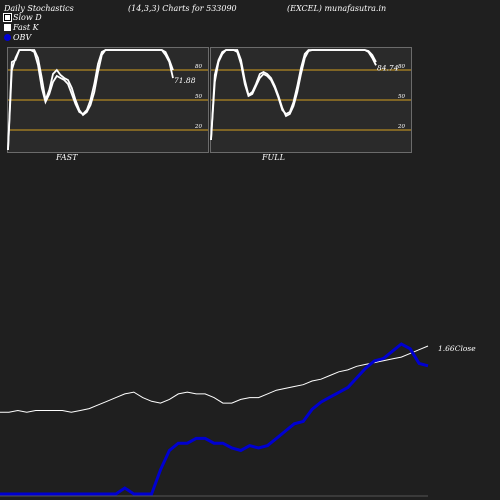 This screenshot has width=500, height=500. Describe the element at coordinates (273, 157) in the screenshot. I see `full-panel-label: FULL` at that location.